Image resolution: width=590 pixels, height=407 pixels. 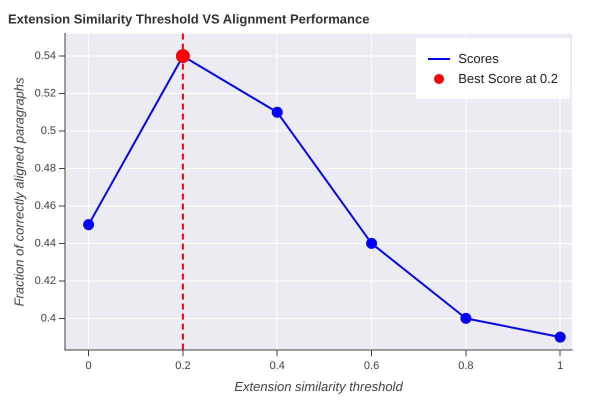 What do you see at coordinates (478, 58) in the screenshot?
I see `legend-label: Scores` at bounding box center [478, 58].